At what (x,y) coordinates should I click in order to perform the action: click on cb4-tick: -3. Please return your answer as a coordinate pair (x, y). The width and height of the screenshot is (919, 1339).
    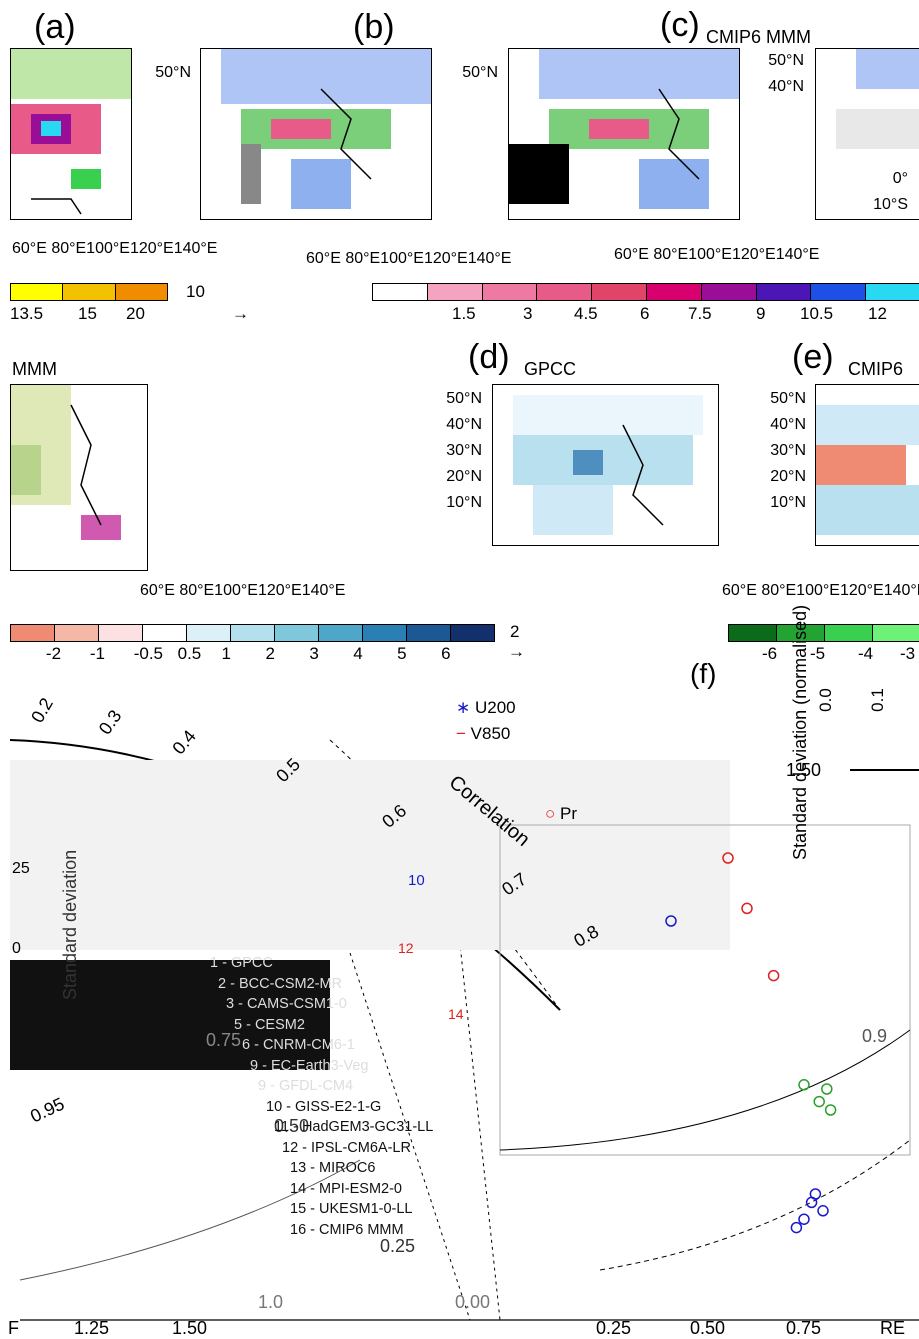
    Looking at the image, I should click on (908, 653).